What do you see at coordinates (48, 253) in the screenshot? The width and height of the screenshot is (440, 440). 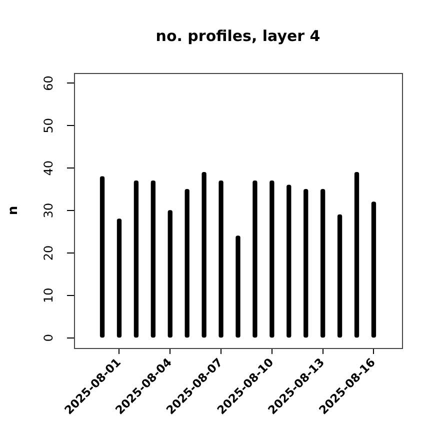 I see `y-tick-label: 20` at bounding box center [48, 253].